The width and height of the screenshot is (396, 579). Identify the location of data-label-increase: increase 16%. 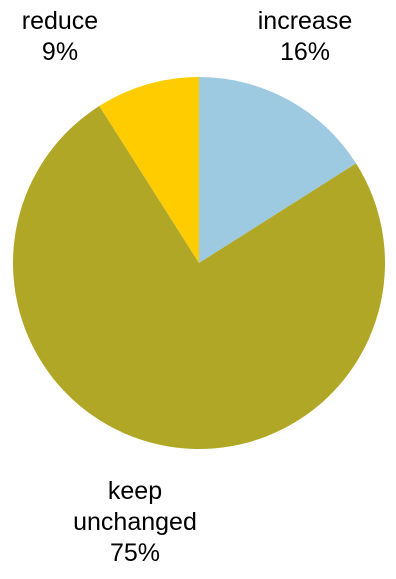
(305, 37).